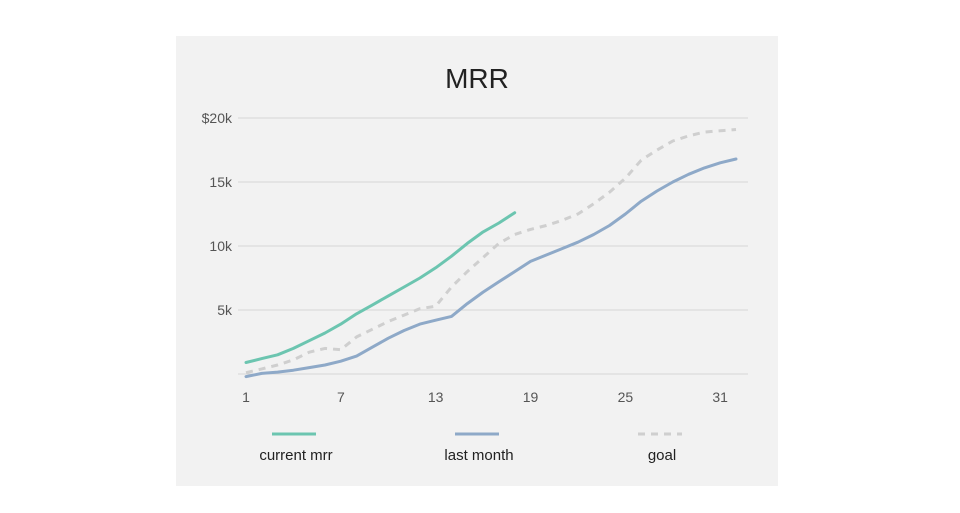  What do you see at coordinates (436, 397) in the screenshot?
I see `x-tick-label: 13` at bounding box center [436, 397].